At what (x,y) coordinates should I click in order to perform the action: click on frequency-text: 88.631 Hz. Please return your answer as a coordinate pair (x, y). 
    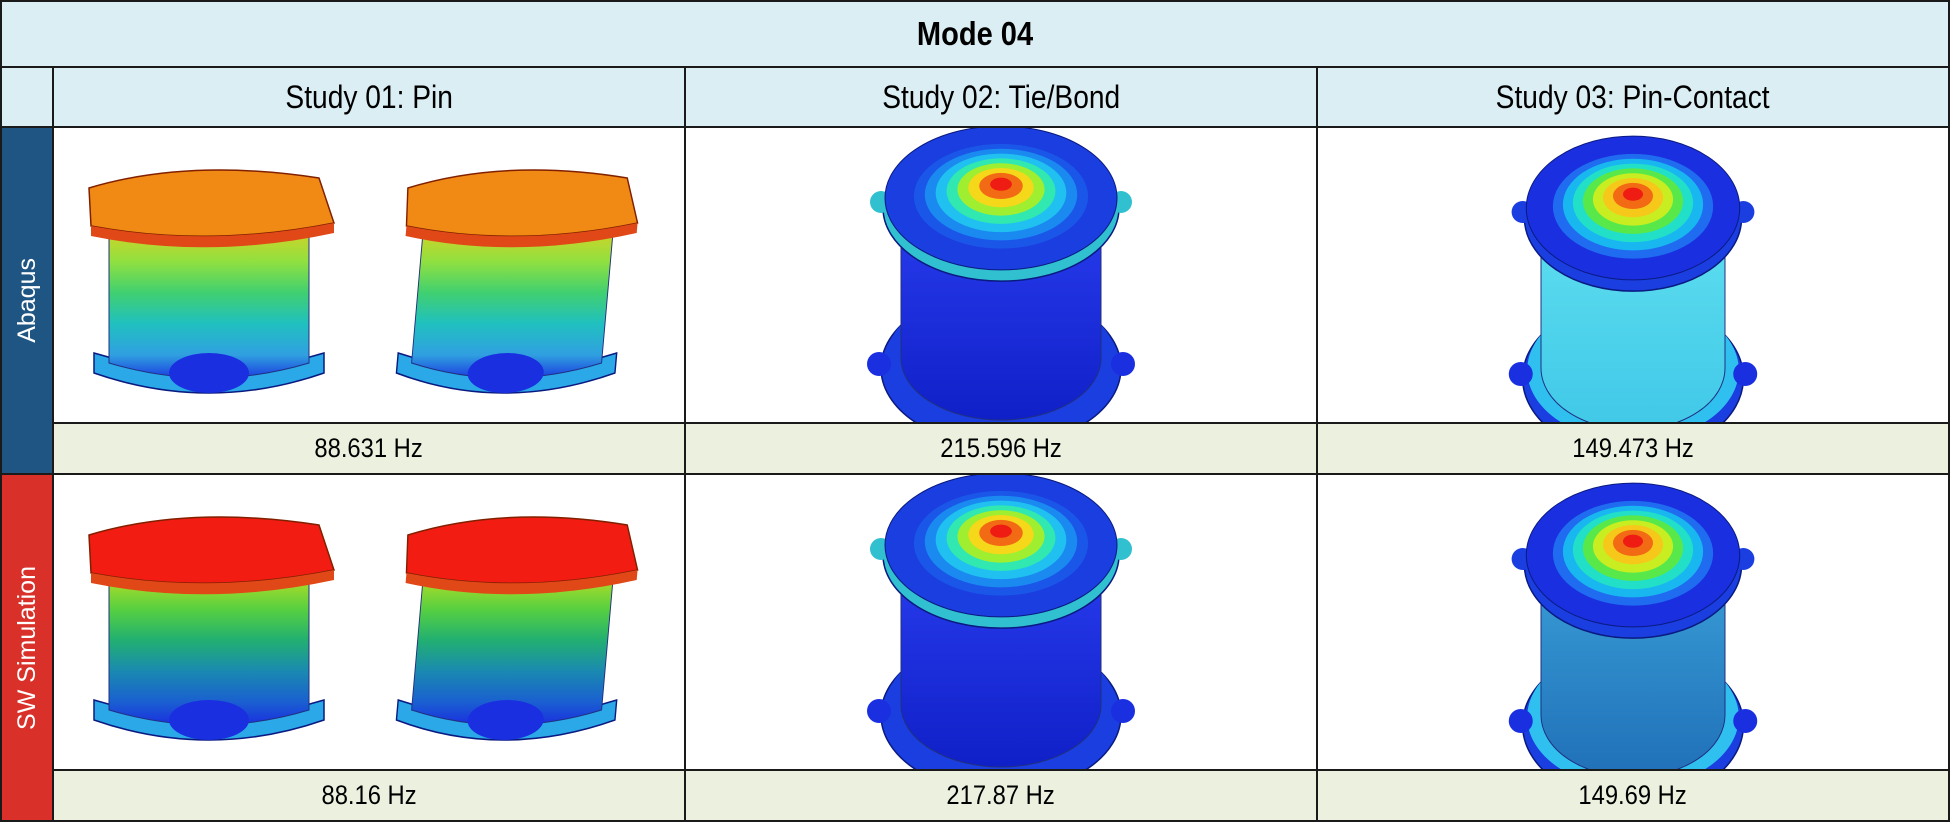
    Looking at the image, I should click on (369, 448).